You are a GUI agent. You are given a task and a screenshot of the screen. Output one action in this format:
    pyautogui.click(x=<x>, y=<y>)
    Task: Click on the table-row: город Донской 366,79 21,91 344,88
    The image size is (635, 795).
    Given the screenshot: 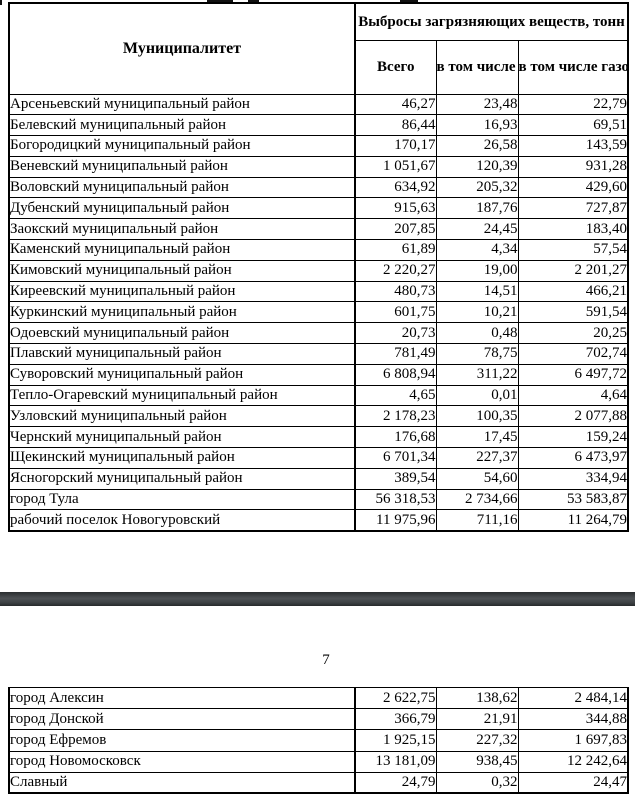 What is the action you would take?
    pyautogui.click(x=318, y=719)
    